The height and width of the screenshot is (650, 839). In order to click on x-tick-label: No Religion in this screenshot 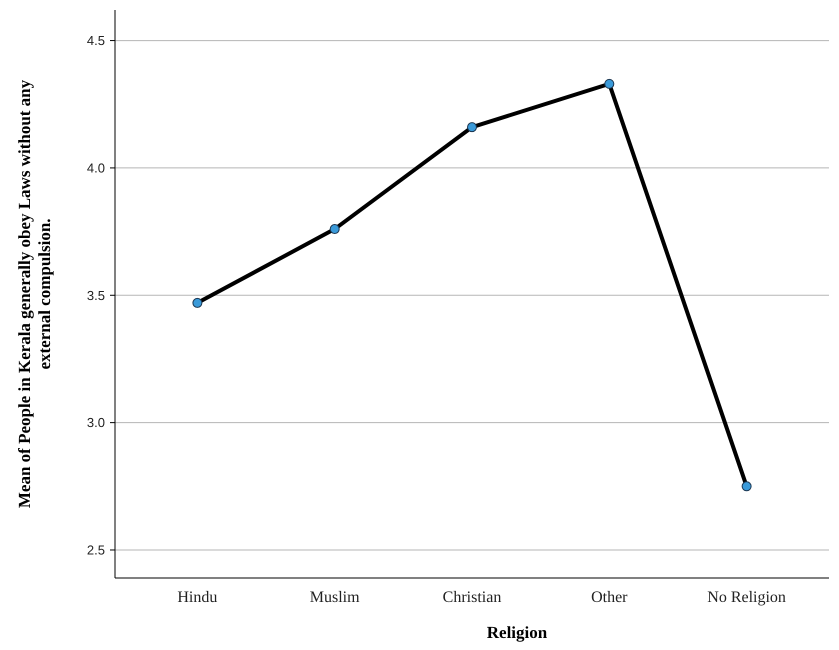, I will do `click(746, 597)`.